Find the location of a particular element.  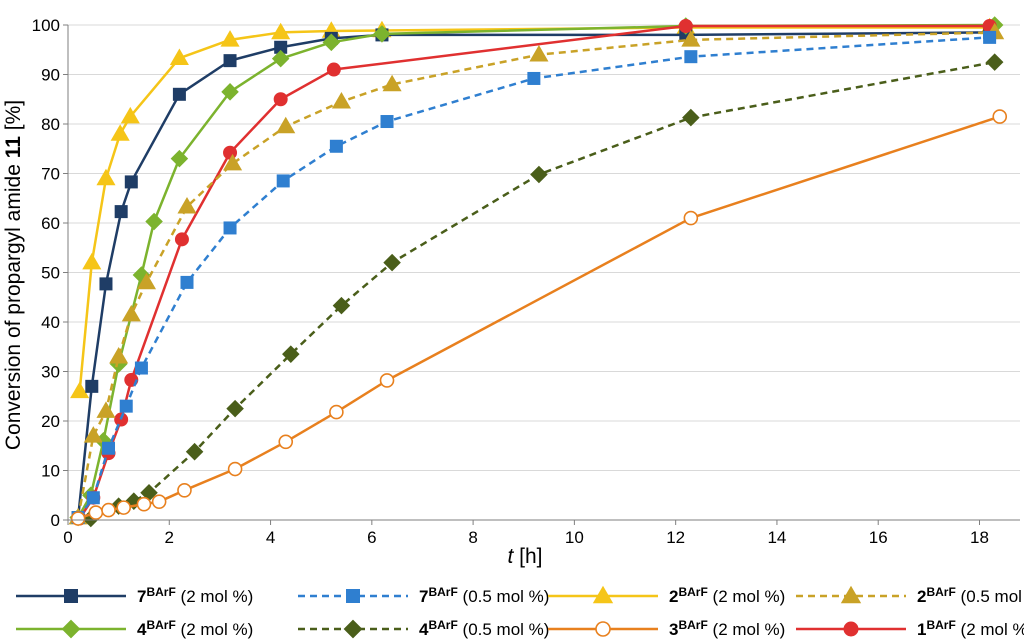

legend-entry-s1-2: 1BArF (2 mol %) is located at coordinates (910, 628).